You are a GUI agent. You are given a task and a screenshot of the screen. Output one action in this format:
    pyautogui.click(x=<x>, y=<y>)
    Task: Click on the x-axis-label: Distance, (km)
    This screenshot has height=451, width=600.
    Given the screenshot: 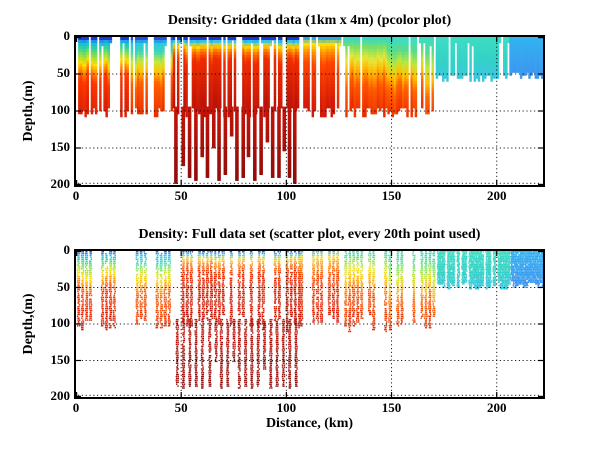 What is the action you would take?
    pyautogui.click(x=309, y=423)
    